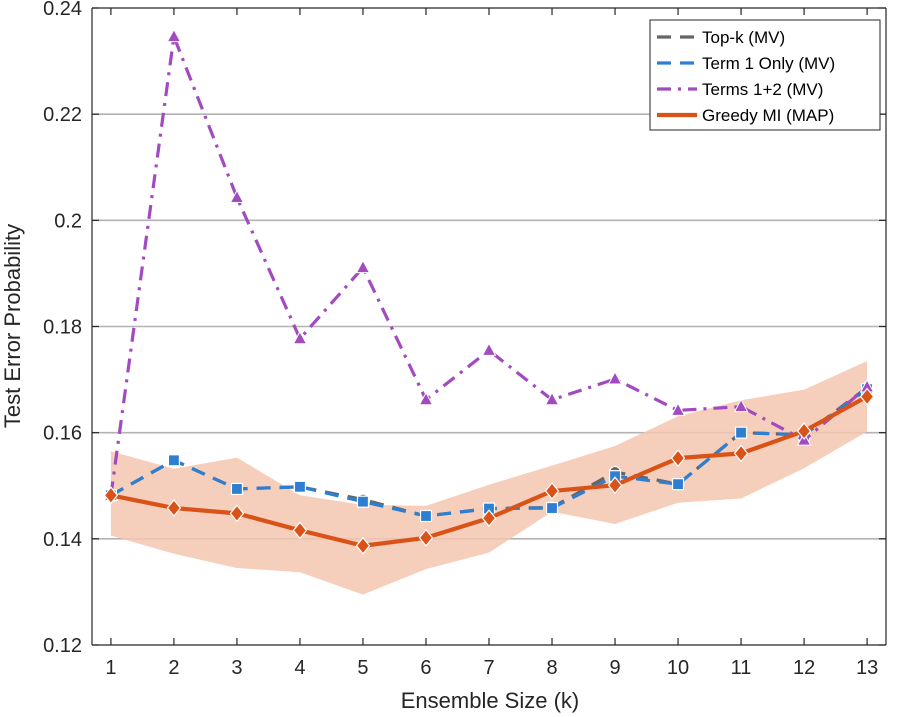  I want to click on x-tick-label: 5, so click(362, 668).